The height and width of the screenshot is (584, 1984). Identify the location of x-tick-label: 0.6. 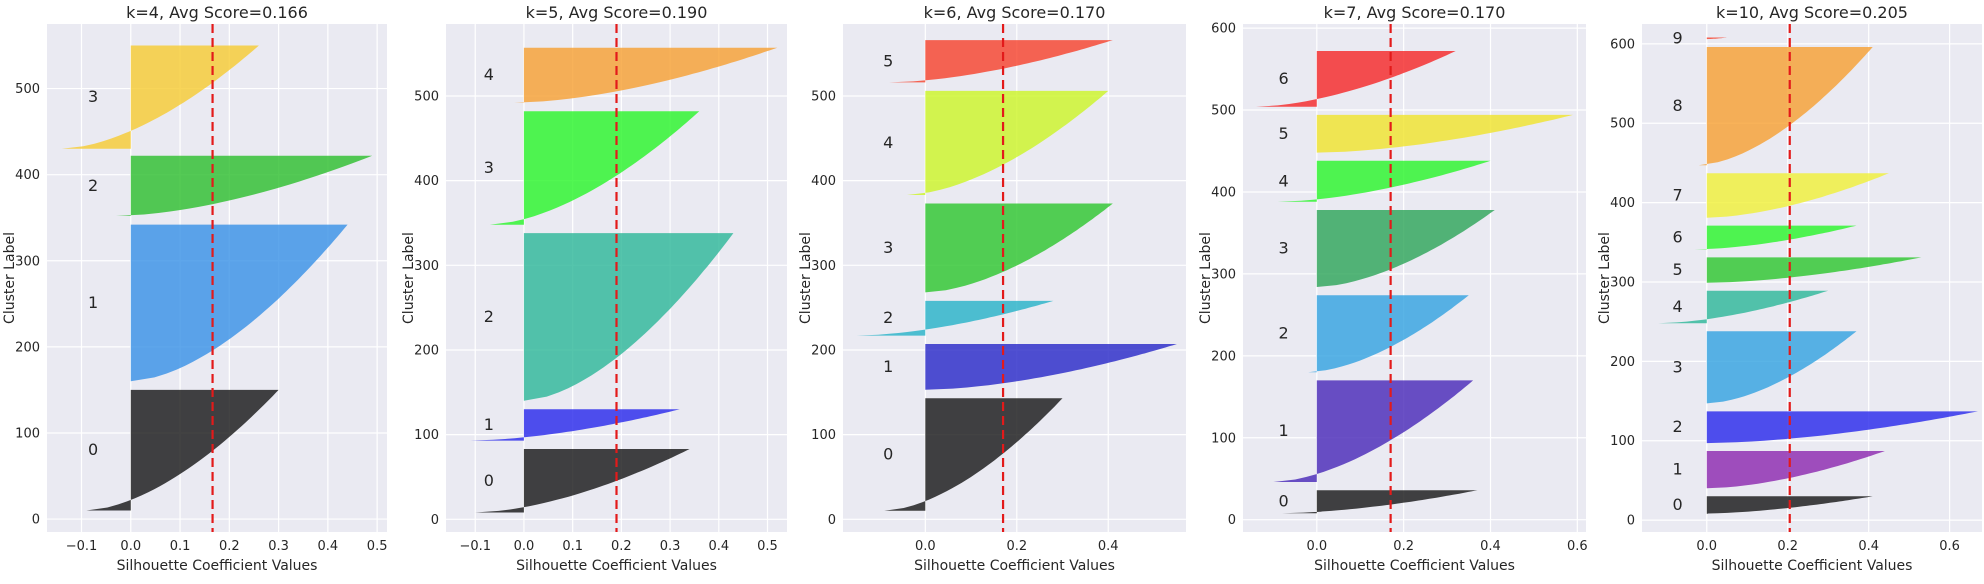
(1577, 546).